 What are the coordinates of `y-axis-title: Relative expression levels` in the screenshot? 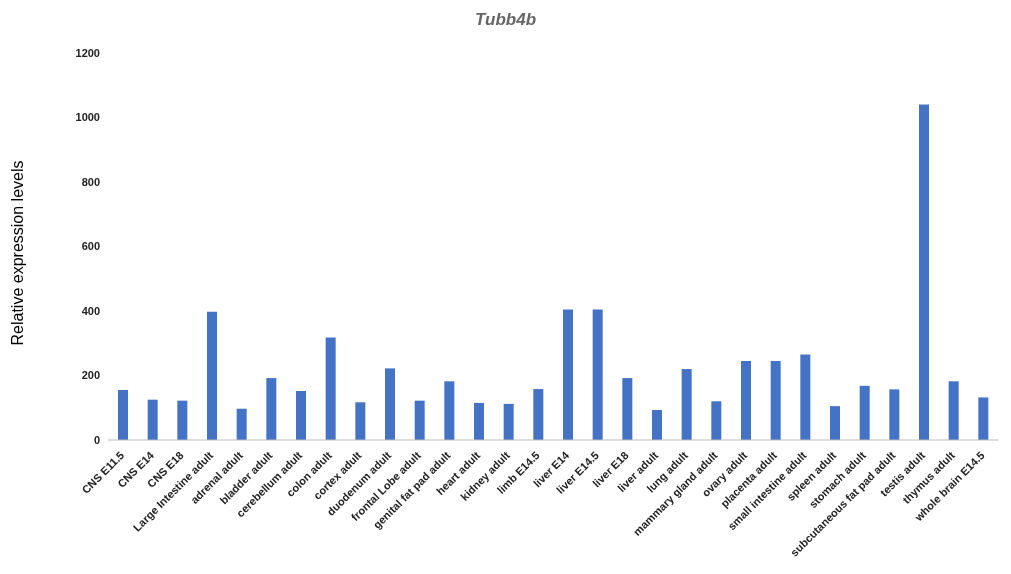 It's located at (18, 253).